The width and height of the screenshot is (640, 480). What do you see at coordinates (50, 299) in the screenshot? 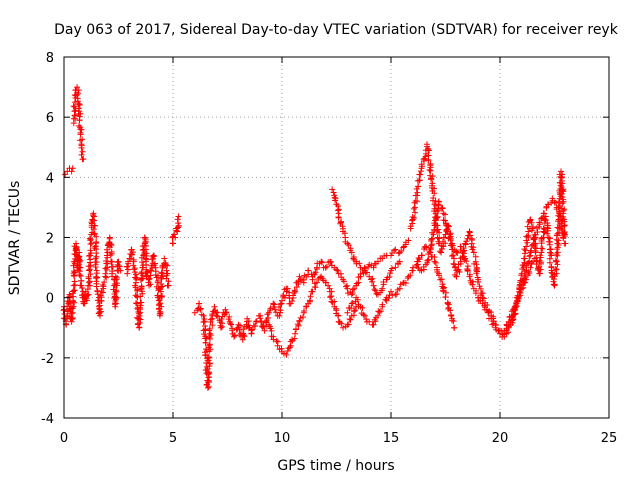
I see `y-tick-label: 0` at bounding box center [50, 299].